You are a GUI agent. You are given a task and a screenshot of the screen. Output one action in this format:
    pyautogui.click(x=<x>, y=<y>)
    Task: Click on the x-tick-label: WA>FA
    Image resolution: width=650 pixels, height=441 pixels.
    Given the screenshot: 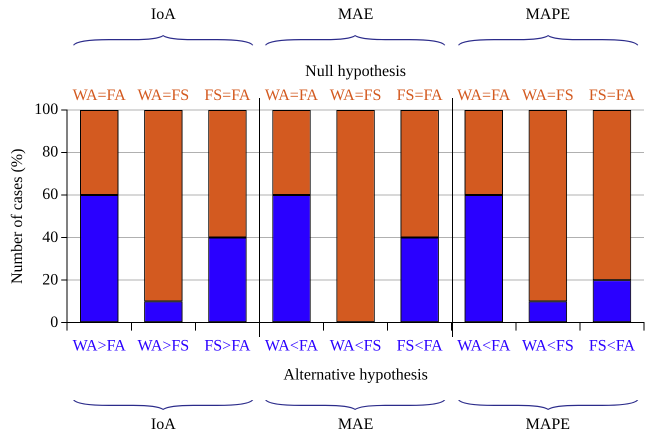 What is the action you would take?
    pyautogui.click(x=99, y=345)
    